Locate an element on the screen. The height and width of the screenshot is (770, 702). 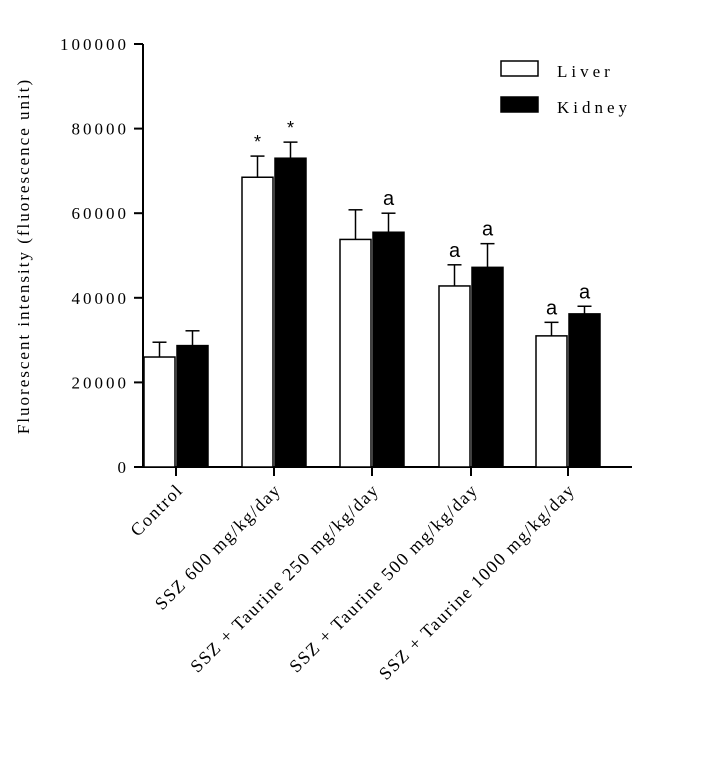
legend: Liver Kidney is located at coordinates (565, 88).